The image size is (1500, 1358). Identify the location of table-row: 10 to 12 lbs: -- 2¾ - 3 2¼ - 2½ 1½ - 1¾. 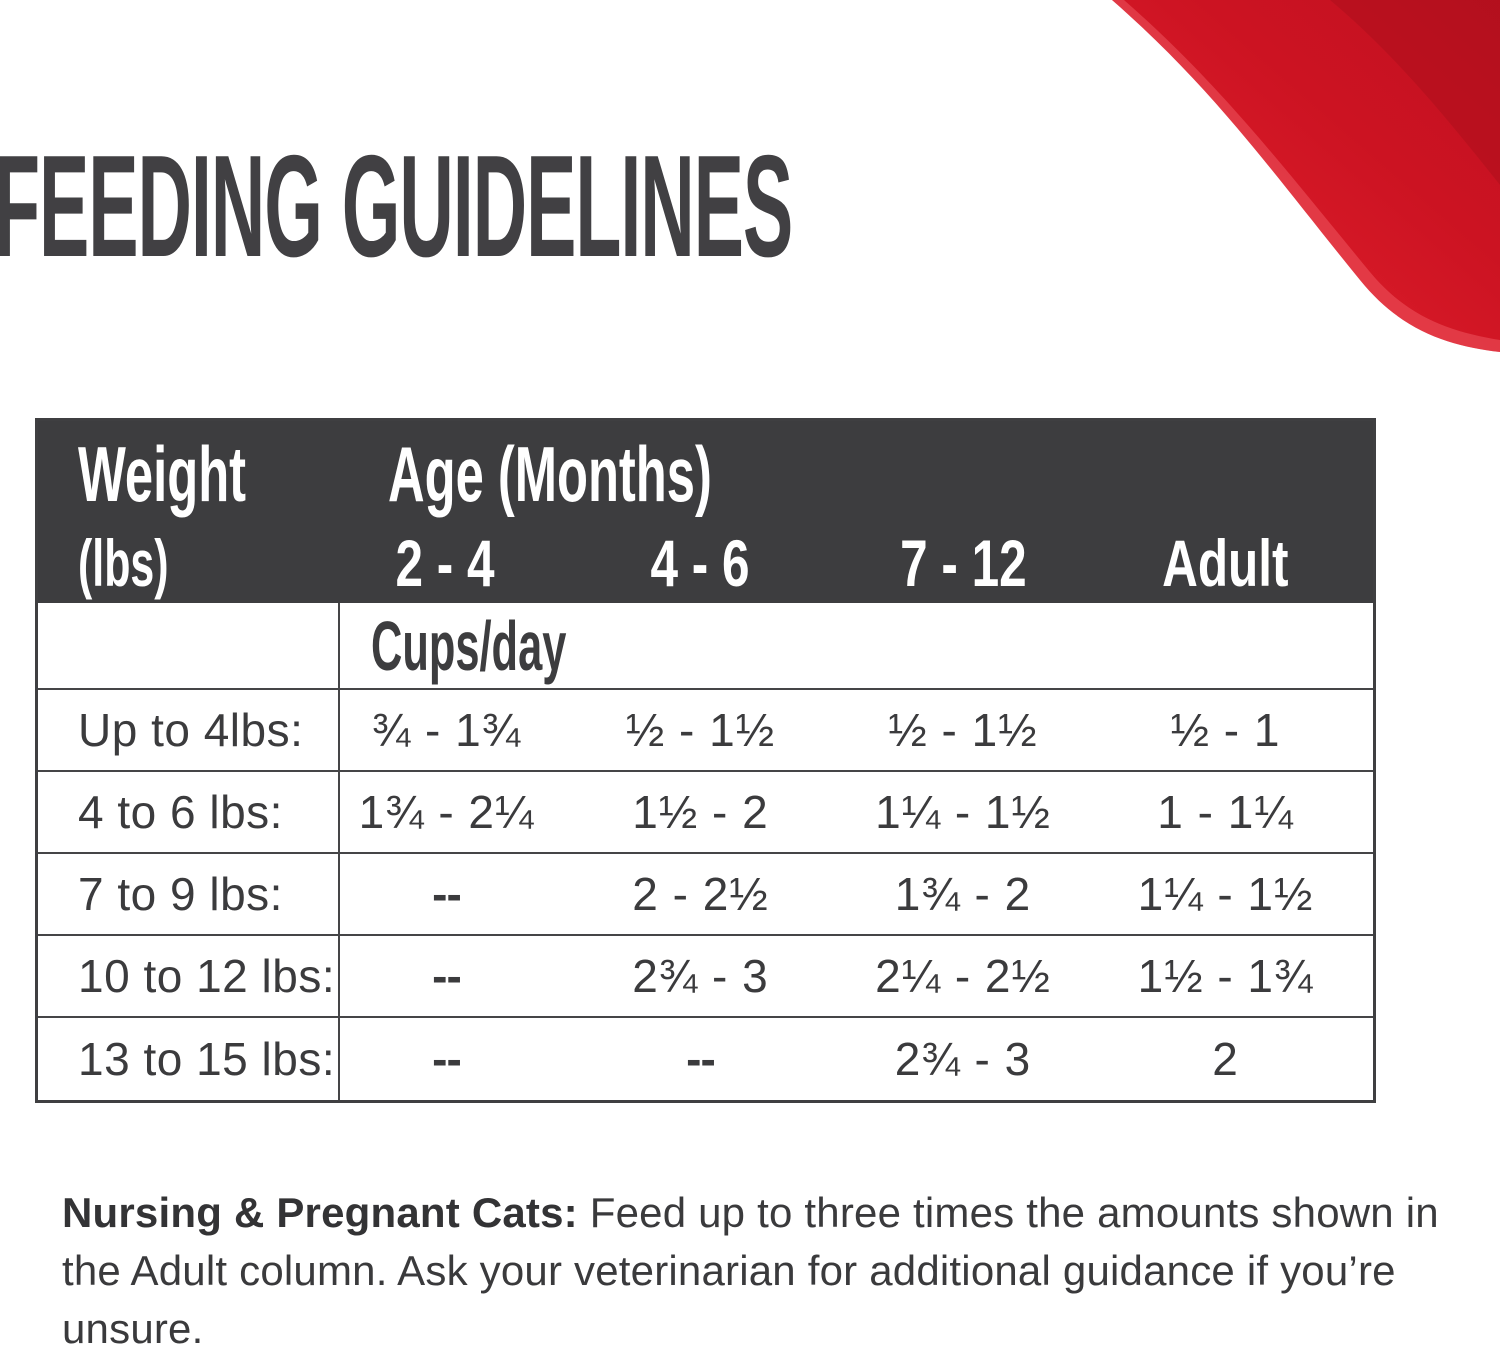
(705, 977).